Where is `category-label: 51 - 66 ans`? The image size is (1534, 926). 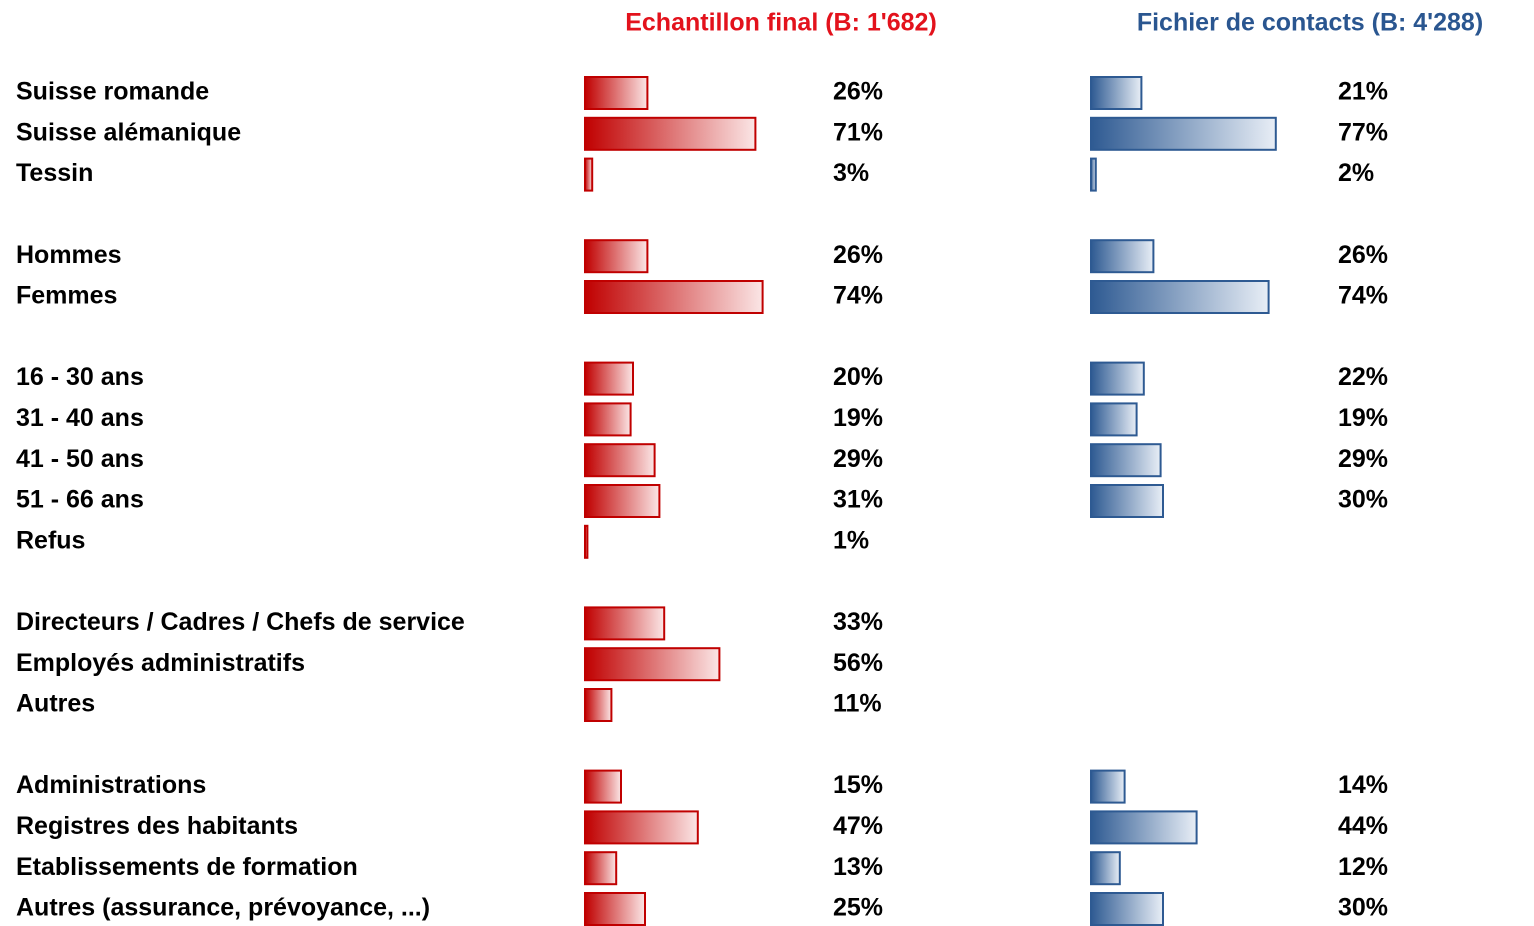
category-label: 51 - 66 ans is located at coordinates (80, 500).